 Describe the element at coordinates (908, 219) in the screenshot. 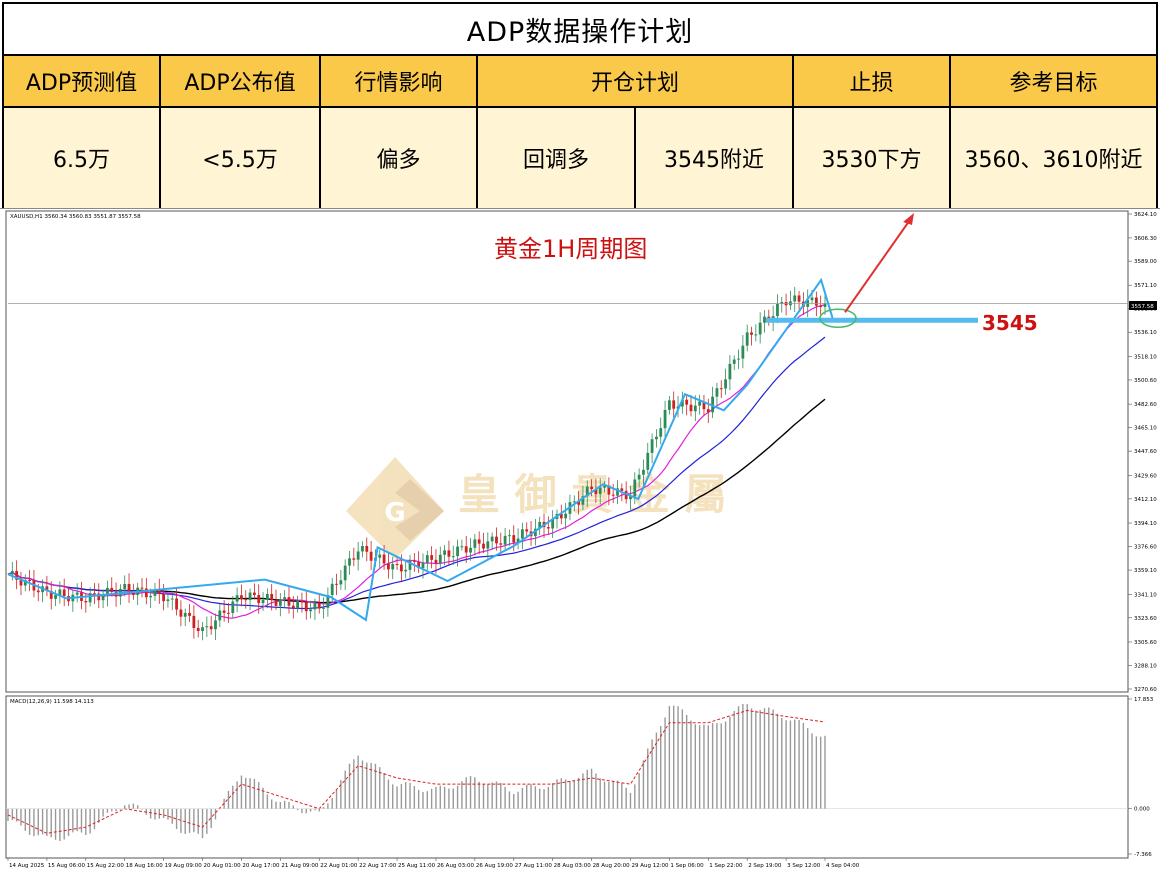

I see `target-arrowhead` at that location.